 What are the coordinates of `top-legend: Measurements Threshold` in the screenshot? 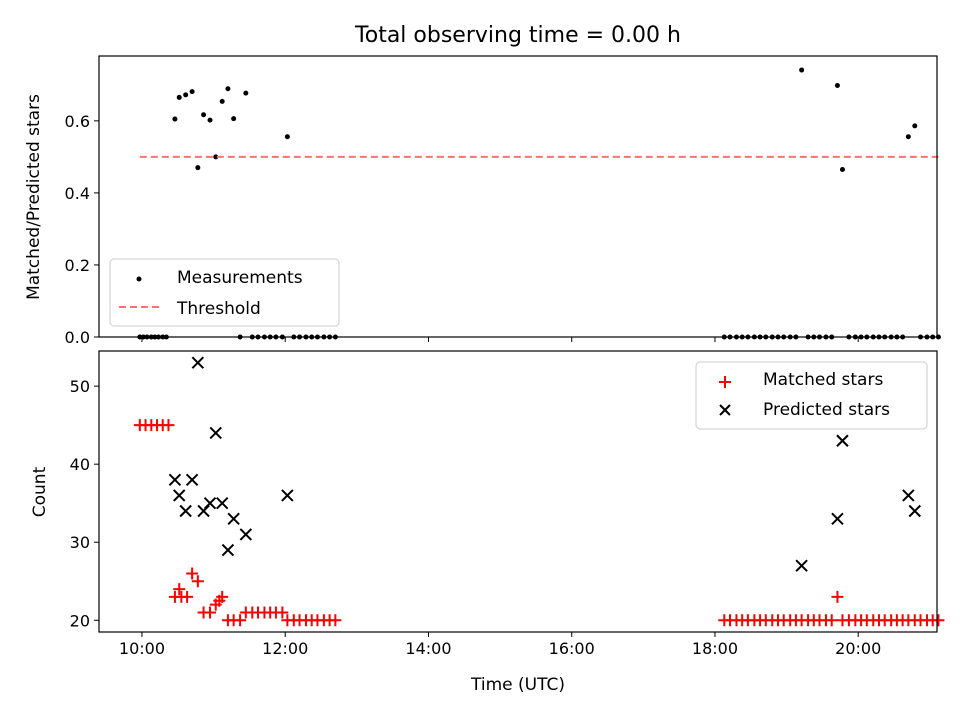 It's located at (224, 292).